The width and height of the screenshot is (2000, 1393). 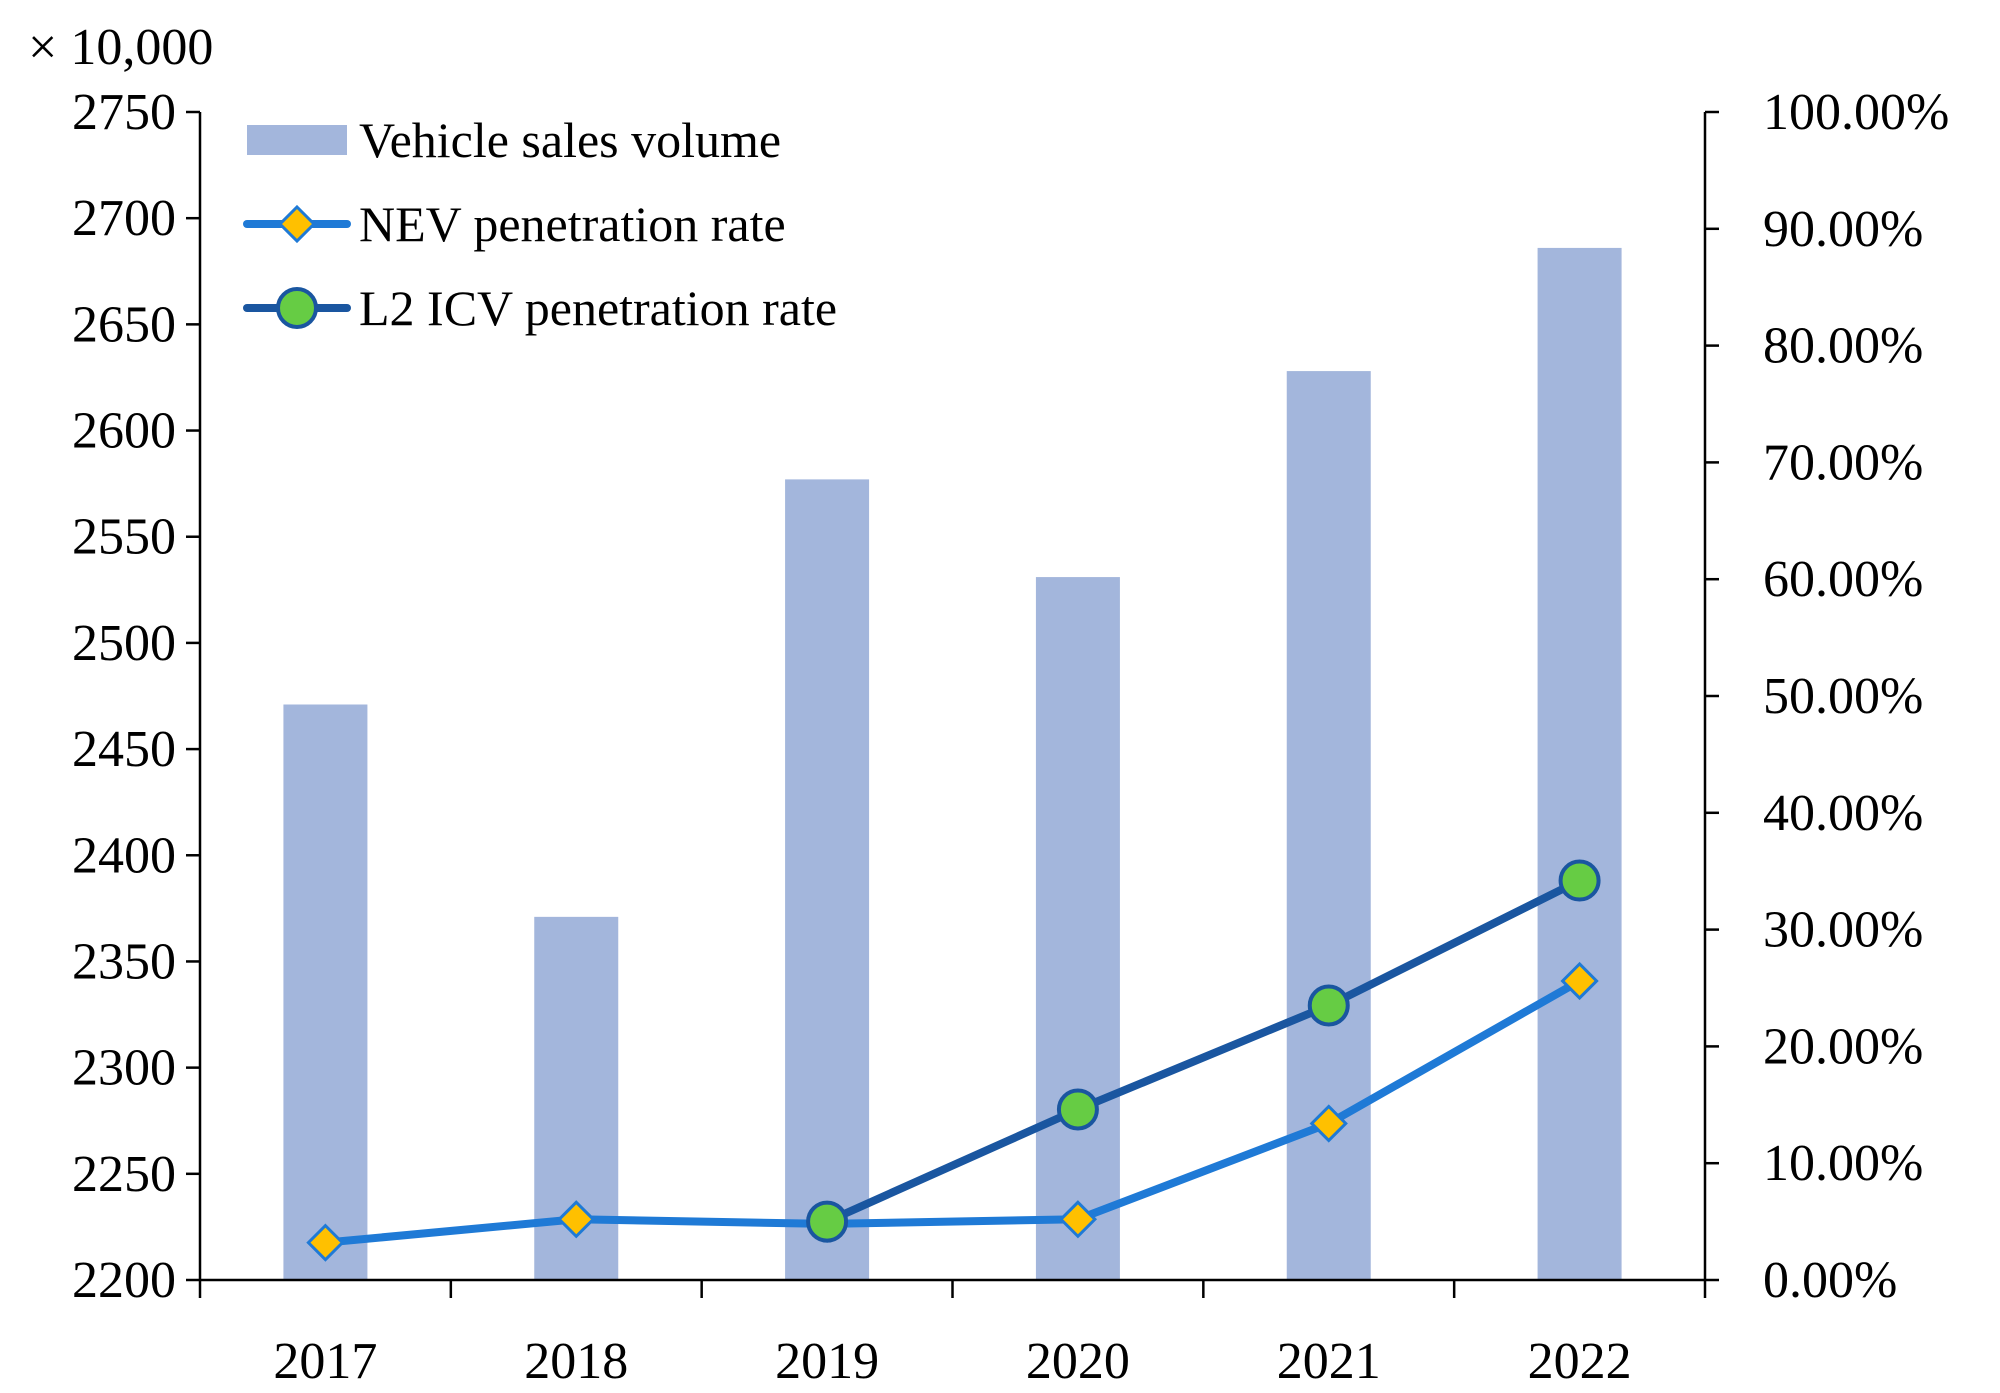 I want to click on y-left-tick-label: 2750, so click(x=124, y=112).